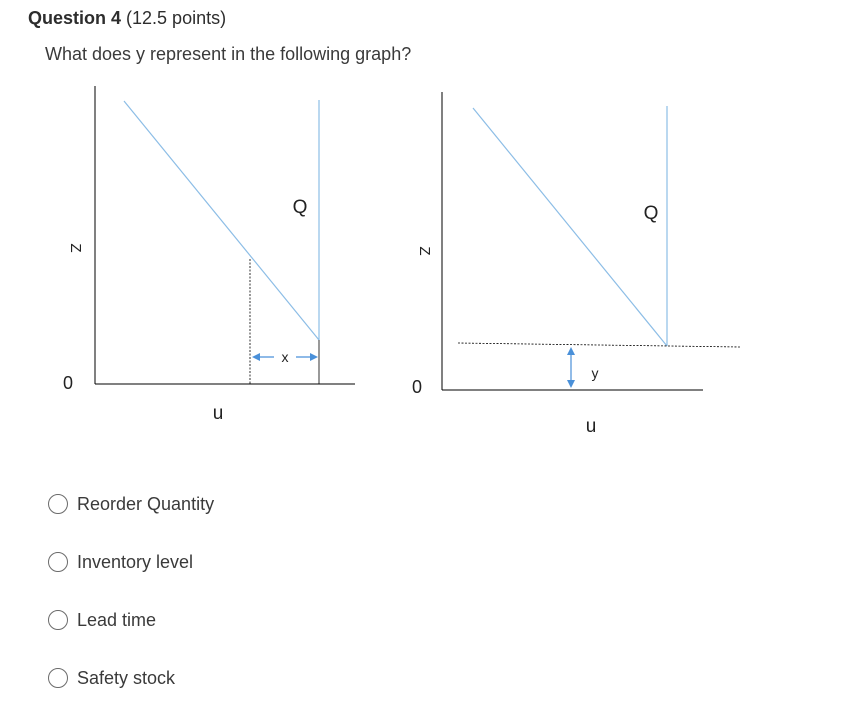  Describe the element at coordinates (75, 247) in the screenshot. I see `left-y-axis-label: Z` at that location.